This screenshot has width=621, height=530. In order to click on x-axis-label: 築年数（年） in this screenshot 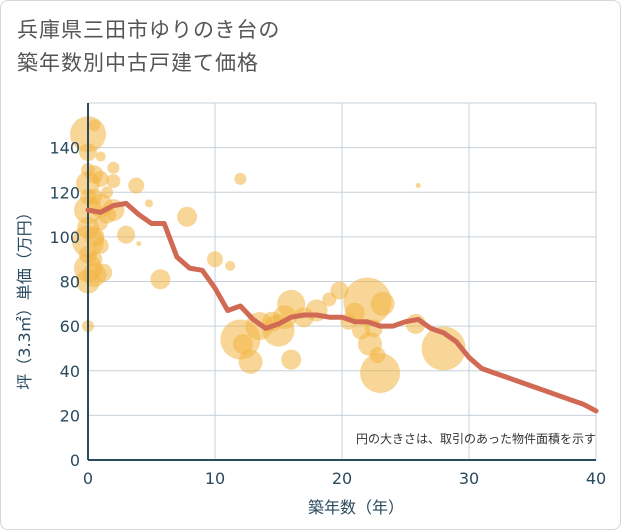, I will do `click(356, 507)`.